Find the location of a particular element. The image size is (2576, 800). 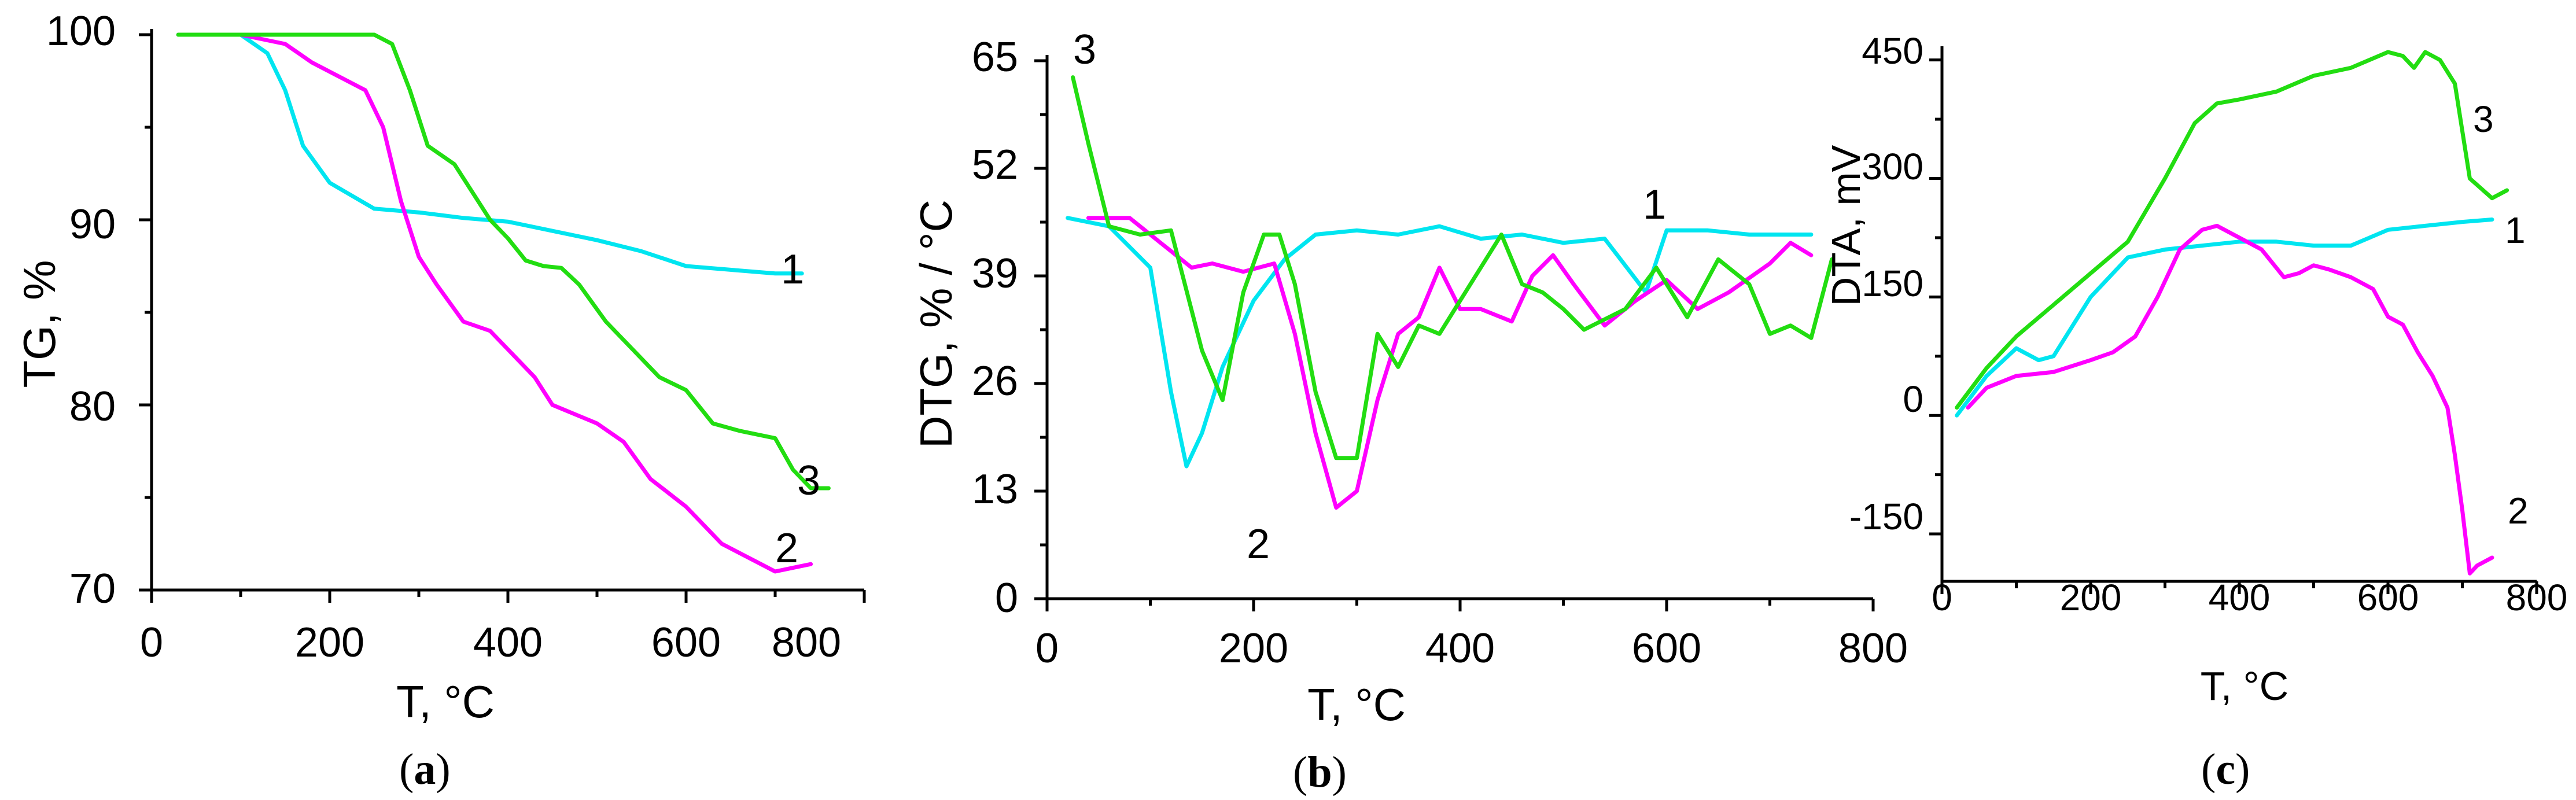

panel-b-ytick-label: 39 is located at coordinates (995, 273).